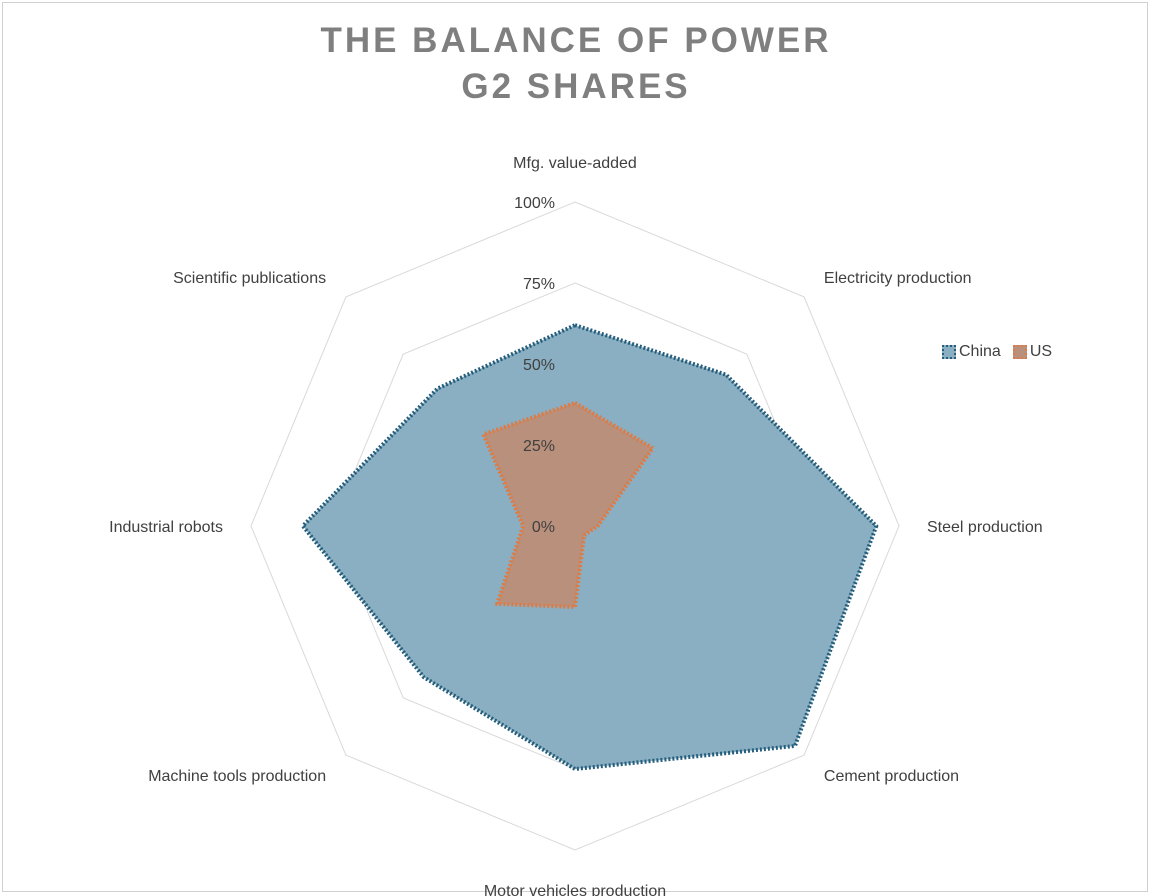  What do you see at coordinates (237, 776) in the screenshot?
I see `axis-label-machine-tools-production: Machine tools production` at bounding box center [237, 776].